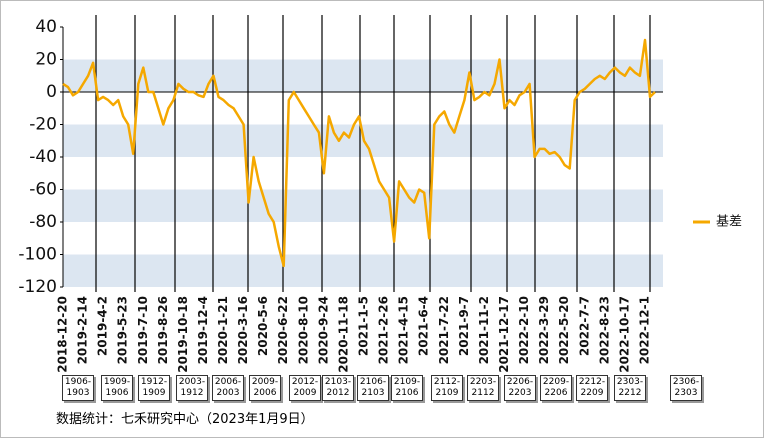  I want to click on x-tick-label: 2021-6-4, so click(424, 326).